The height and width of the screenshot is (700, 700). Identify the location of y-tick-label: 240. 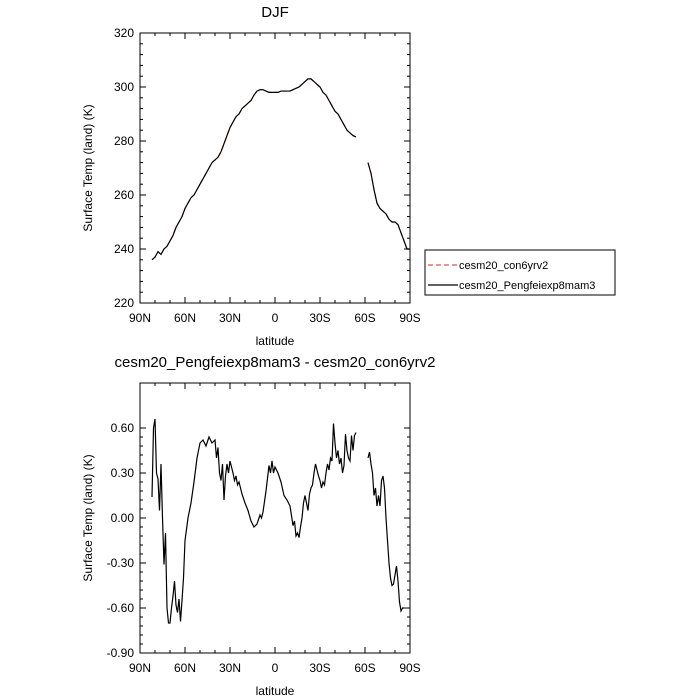
(124, 249).